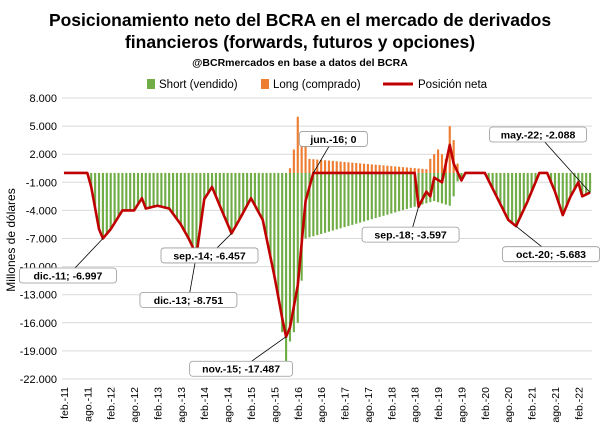 The width and height of the screenshot is (600, 436). I want to click on y-tick-label: -1.000, so click(41, 183).